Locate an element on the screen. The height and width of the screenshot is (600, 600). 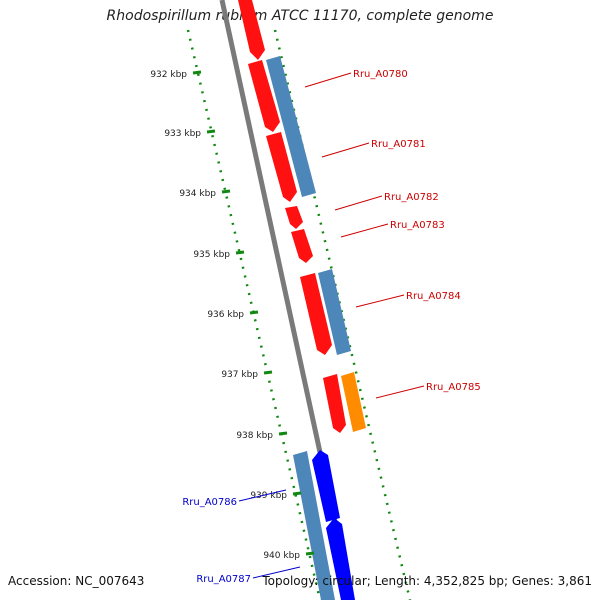
gene-label-forward: Rru_A0780 is located at coordinates (380, 74).